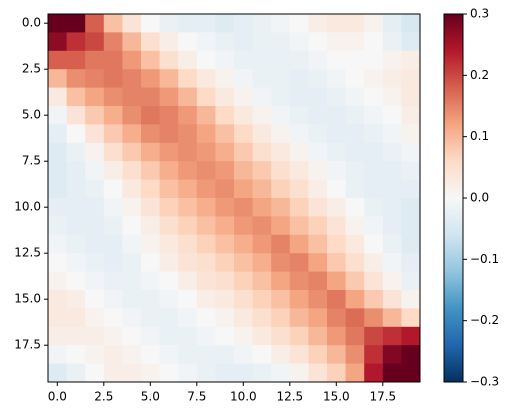 Image resolution: width=517 pixels, height=418 pixels. What do you see at coordinates (481, 198) in the screenshot?
I see `colorbar-axis: −0.3 −0.2 −0.1 0.0 0.1 0.2 0.3` at bounding box center [481, 198].